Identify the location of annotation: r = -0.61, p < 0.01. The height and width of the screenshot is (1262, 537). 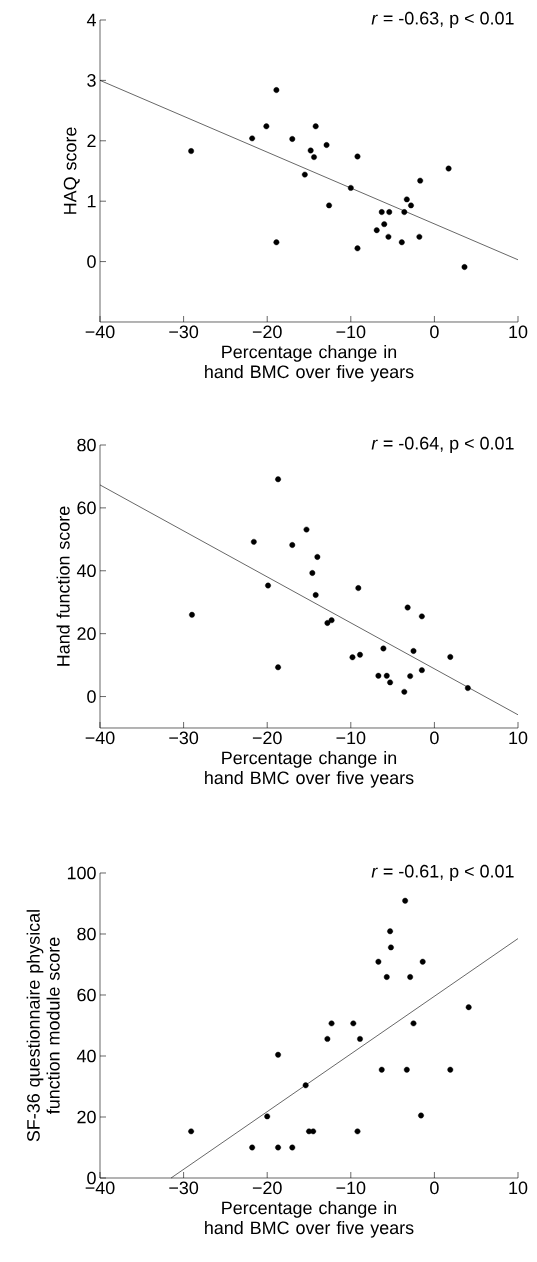
(442, 873).